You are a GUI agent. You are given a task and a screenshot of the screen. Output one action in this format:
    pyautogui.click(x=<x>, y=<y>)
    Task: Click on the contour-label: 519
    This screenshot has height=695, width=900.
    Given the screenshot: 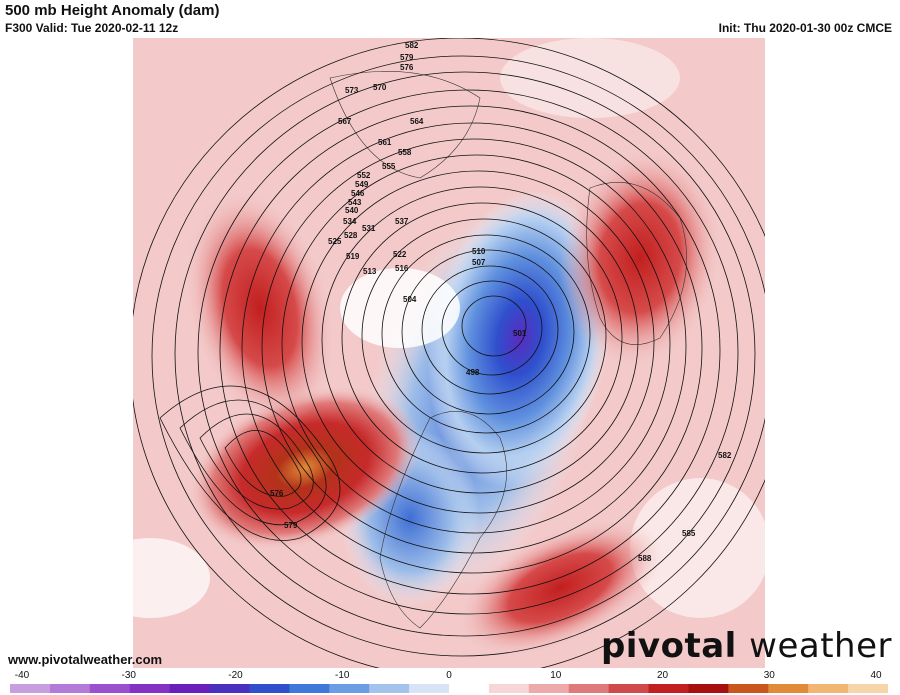 What is the action you would take?
    pyautogui.click(x=353, y=256)
    